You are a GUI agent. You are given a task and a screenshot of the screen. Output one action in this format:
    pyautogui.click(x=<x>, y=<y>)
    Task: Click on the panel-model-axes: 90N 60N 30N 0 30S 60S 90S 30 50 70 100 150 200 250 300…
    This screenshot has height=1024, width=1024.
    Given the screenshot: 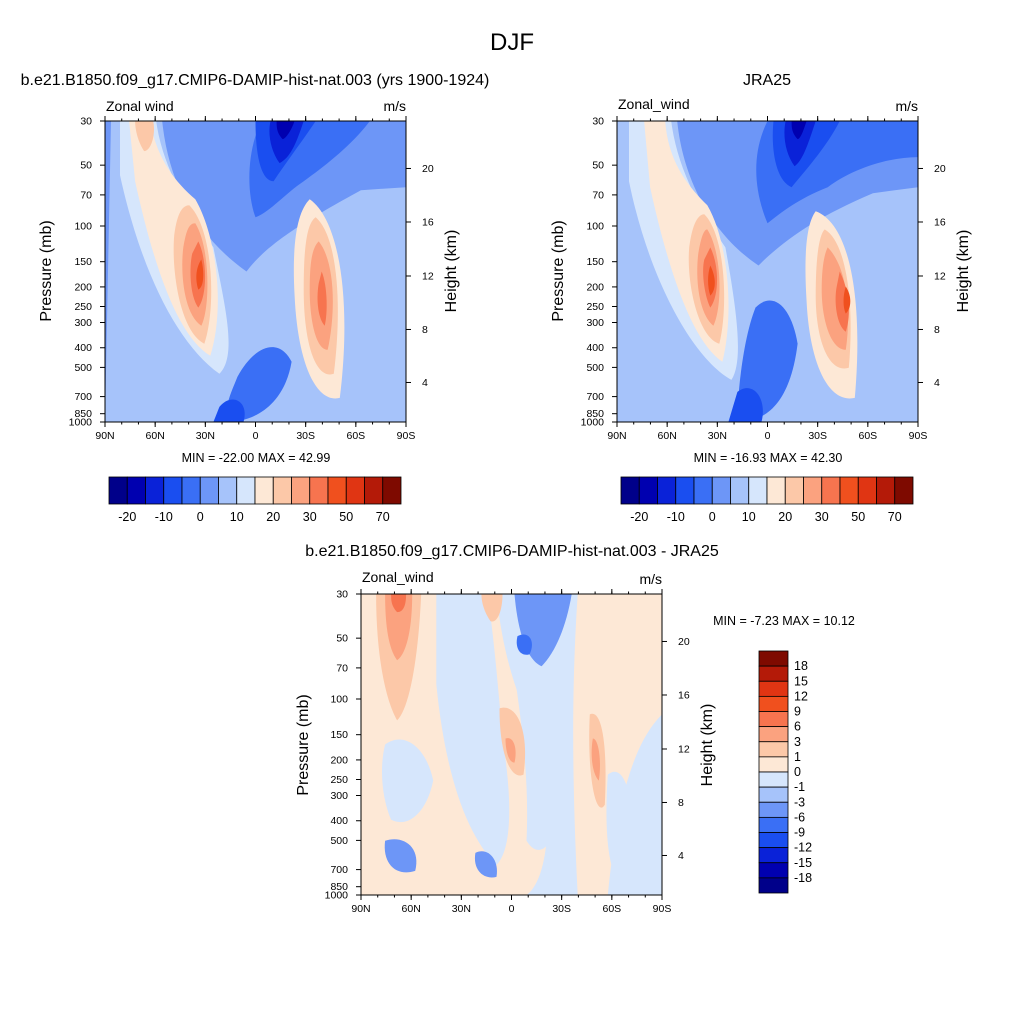 What is the action you would take?
    pyautogui.click(x=251, y=279)
    